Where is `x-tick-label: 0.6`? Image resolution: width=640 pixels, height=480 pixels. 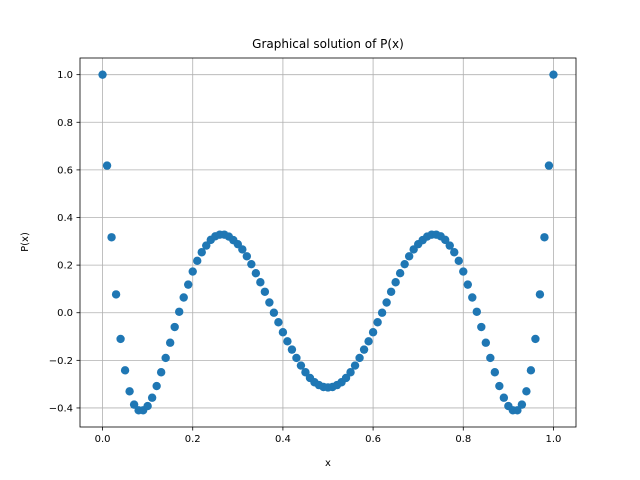
x-tick-label: 0.6 is located at coordinates (373, 439).